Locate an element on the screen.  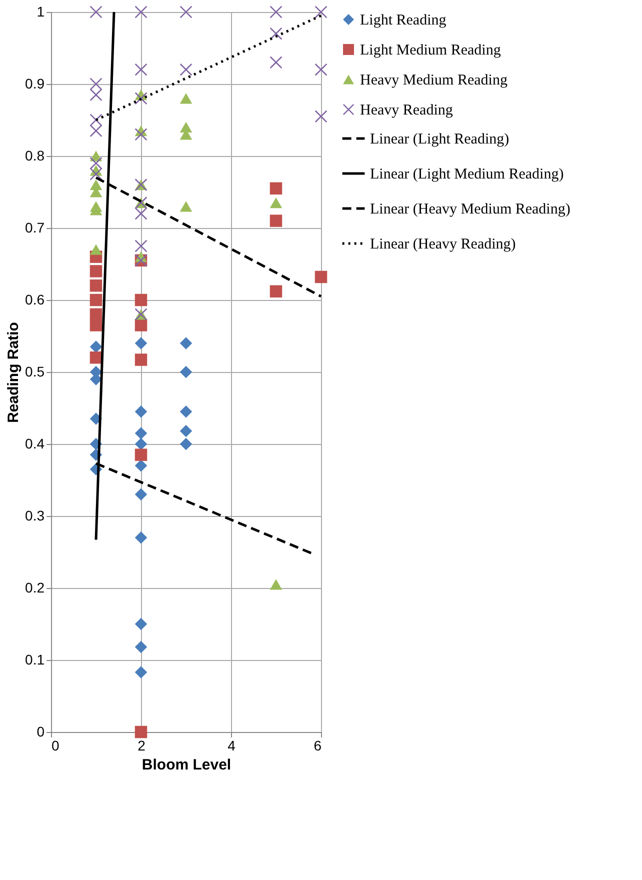
y-tick-label: 0.1 is located at coordinates (35, 660).